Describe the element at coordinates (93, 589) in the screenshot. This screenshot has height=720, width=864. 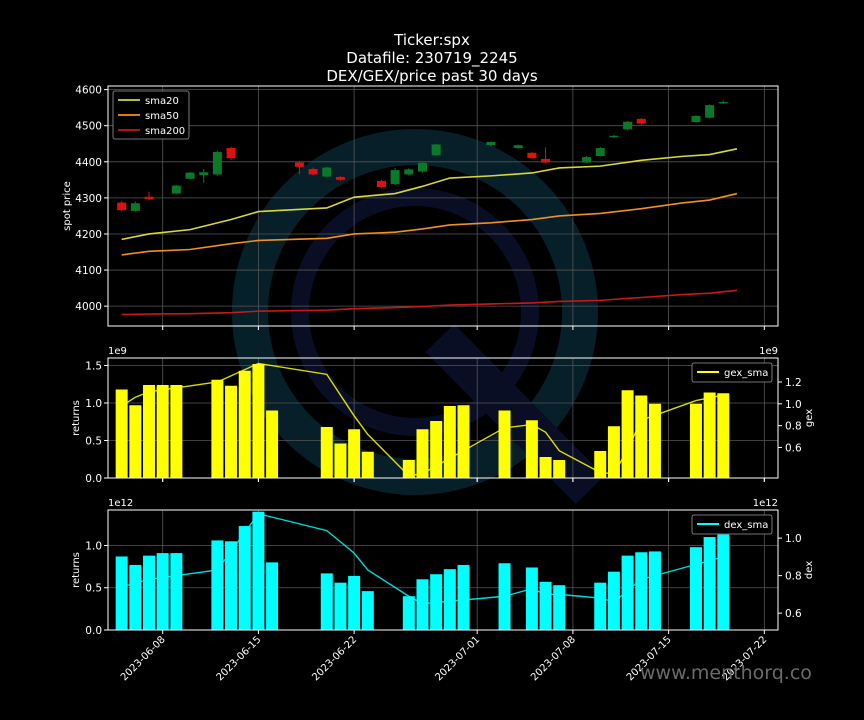
I see `dex-returns-tick-label: 0.5` at that location.